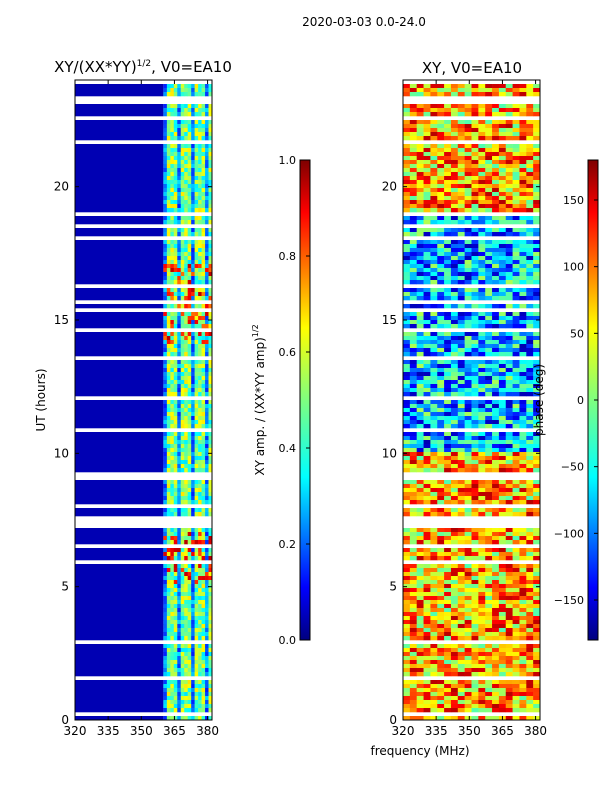 The width and height of the screenshot is (600, 800). I want to click on x-tick-label: 365, so click(174, 731).